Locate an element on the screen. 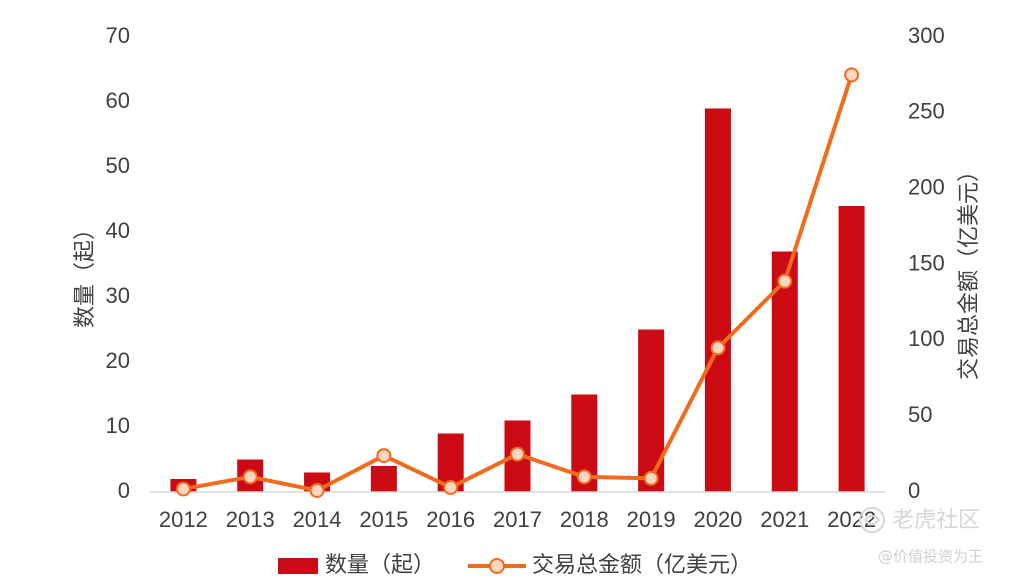 The height and width of the screenshot is (582, 1027). left-tick-label: 20 is located at coordinates (118, 360).